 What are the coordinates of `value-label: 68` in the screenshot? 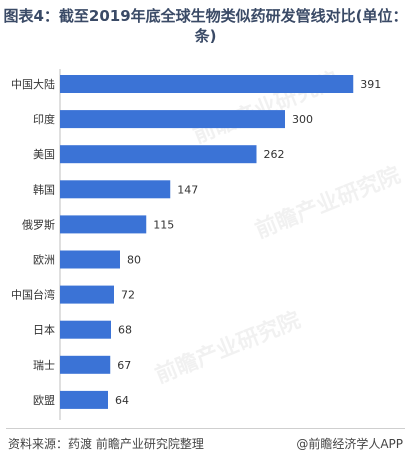 It's located at (125, 330).